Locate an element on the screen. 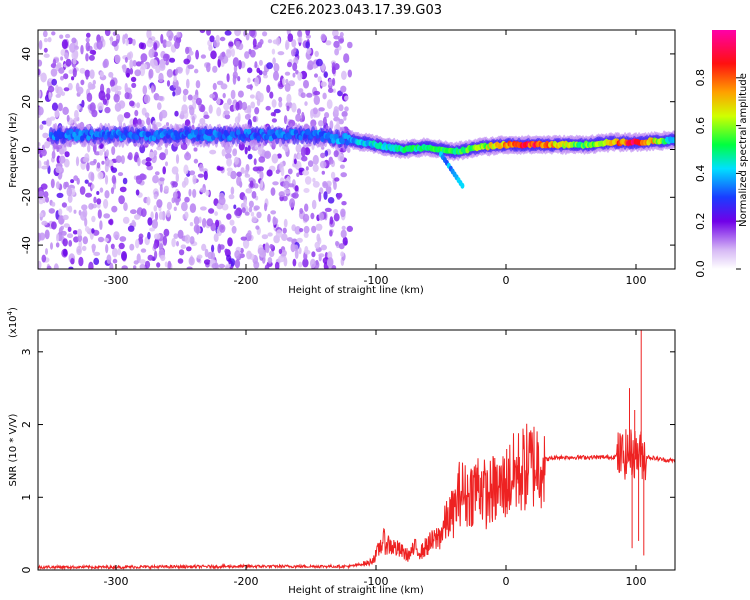 The width and height of the screenshot is (750, 600). snr-exponent-base: (x10 is located at coordinates (13, 326).